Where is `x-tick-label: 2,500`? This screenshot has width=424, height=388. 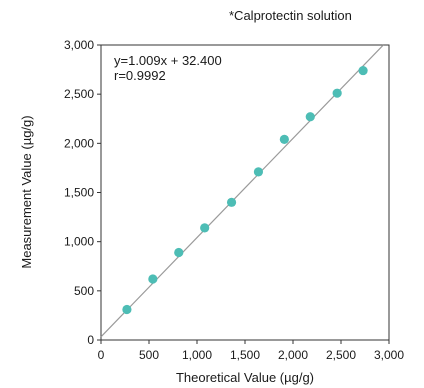
x-tick-label: 2,500 is located at coordinates (341, 355).